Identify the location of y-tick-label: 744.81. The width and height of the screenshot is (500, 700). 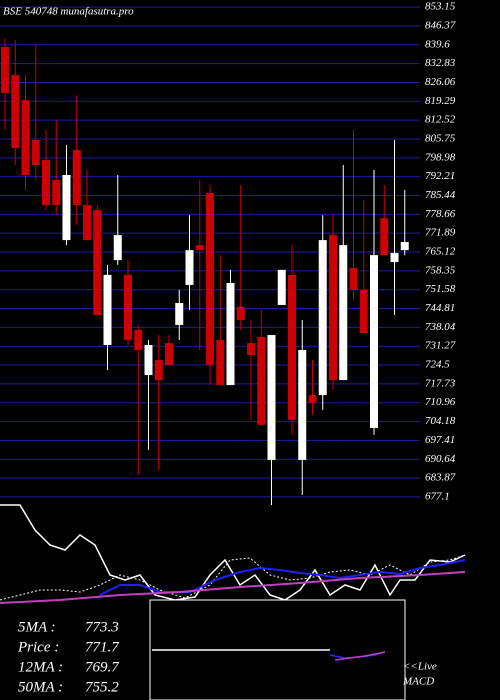
(440, 308).